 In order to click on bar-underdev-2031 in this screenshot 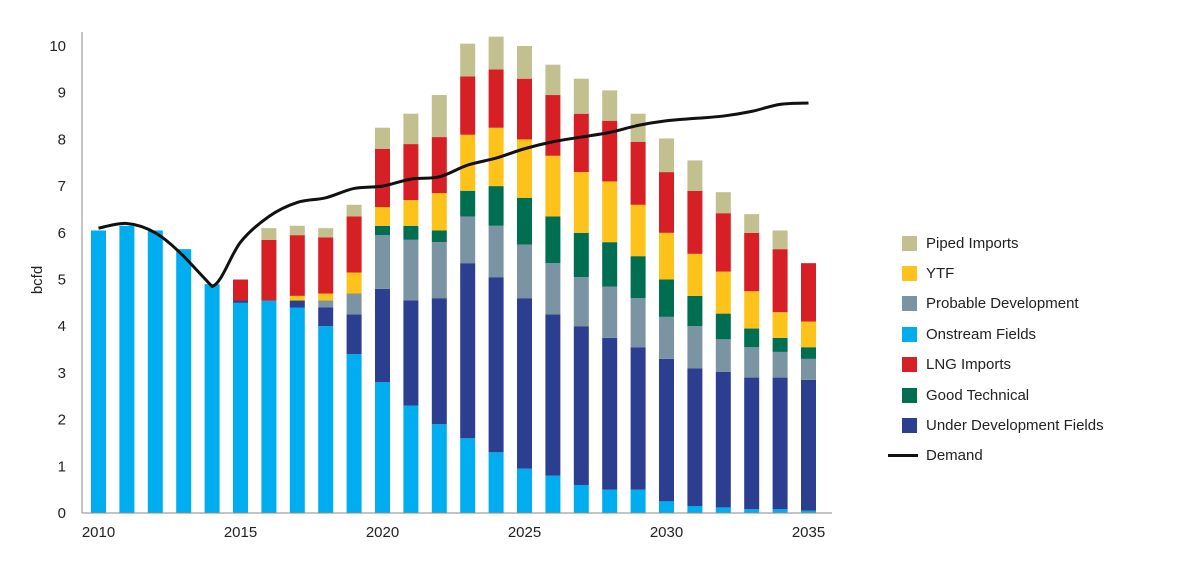, I will do `click(695, 437)`.